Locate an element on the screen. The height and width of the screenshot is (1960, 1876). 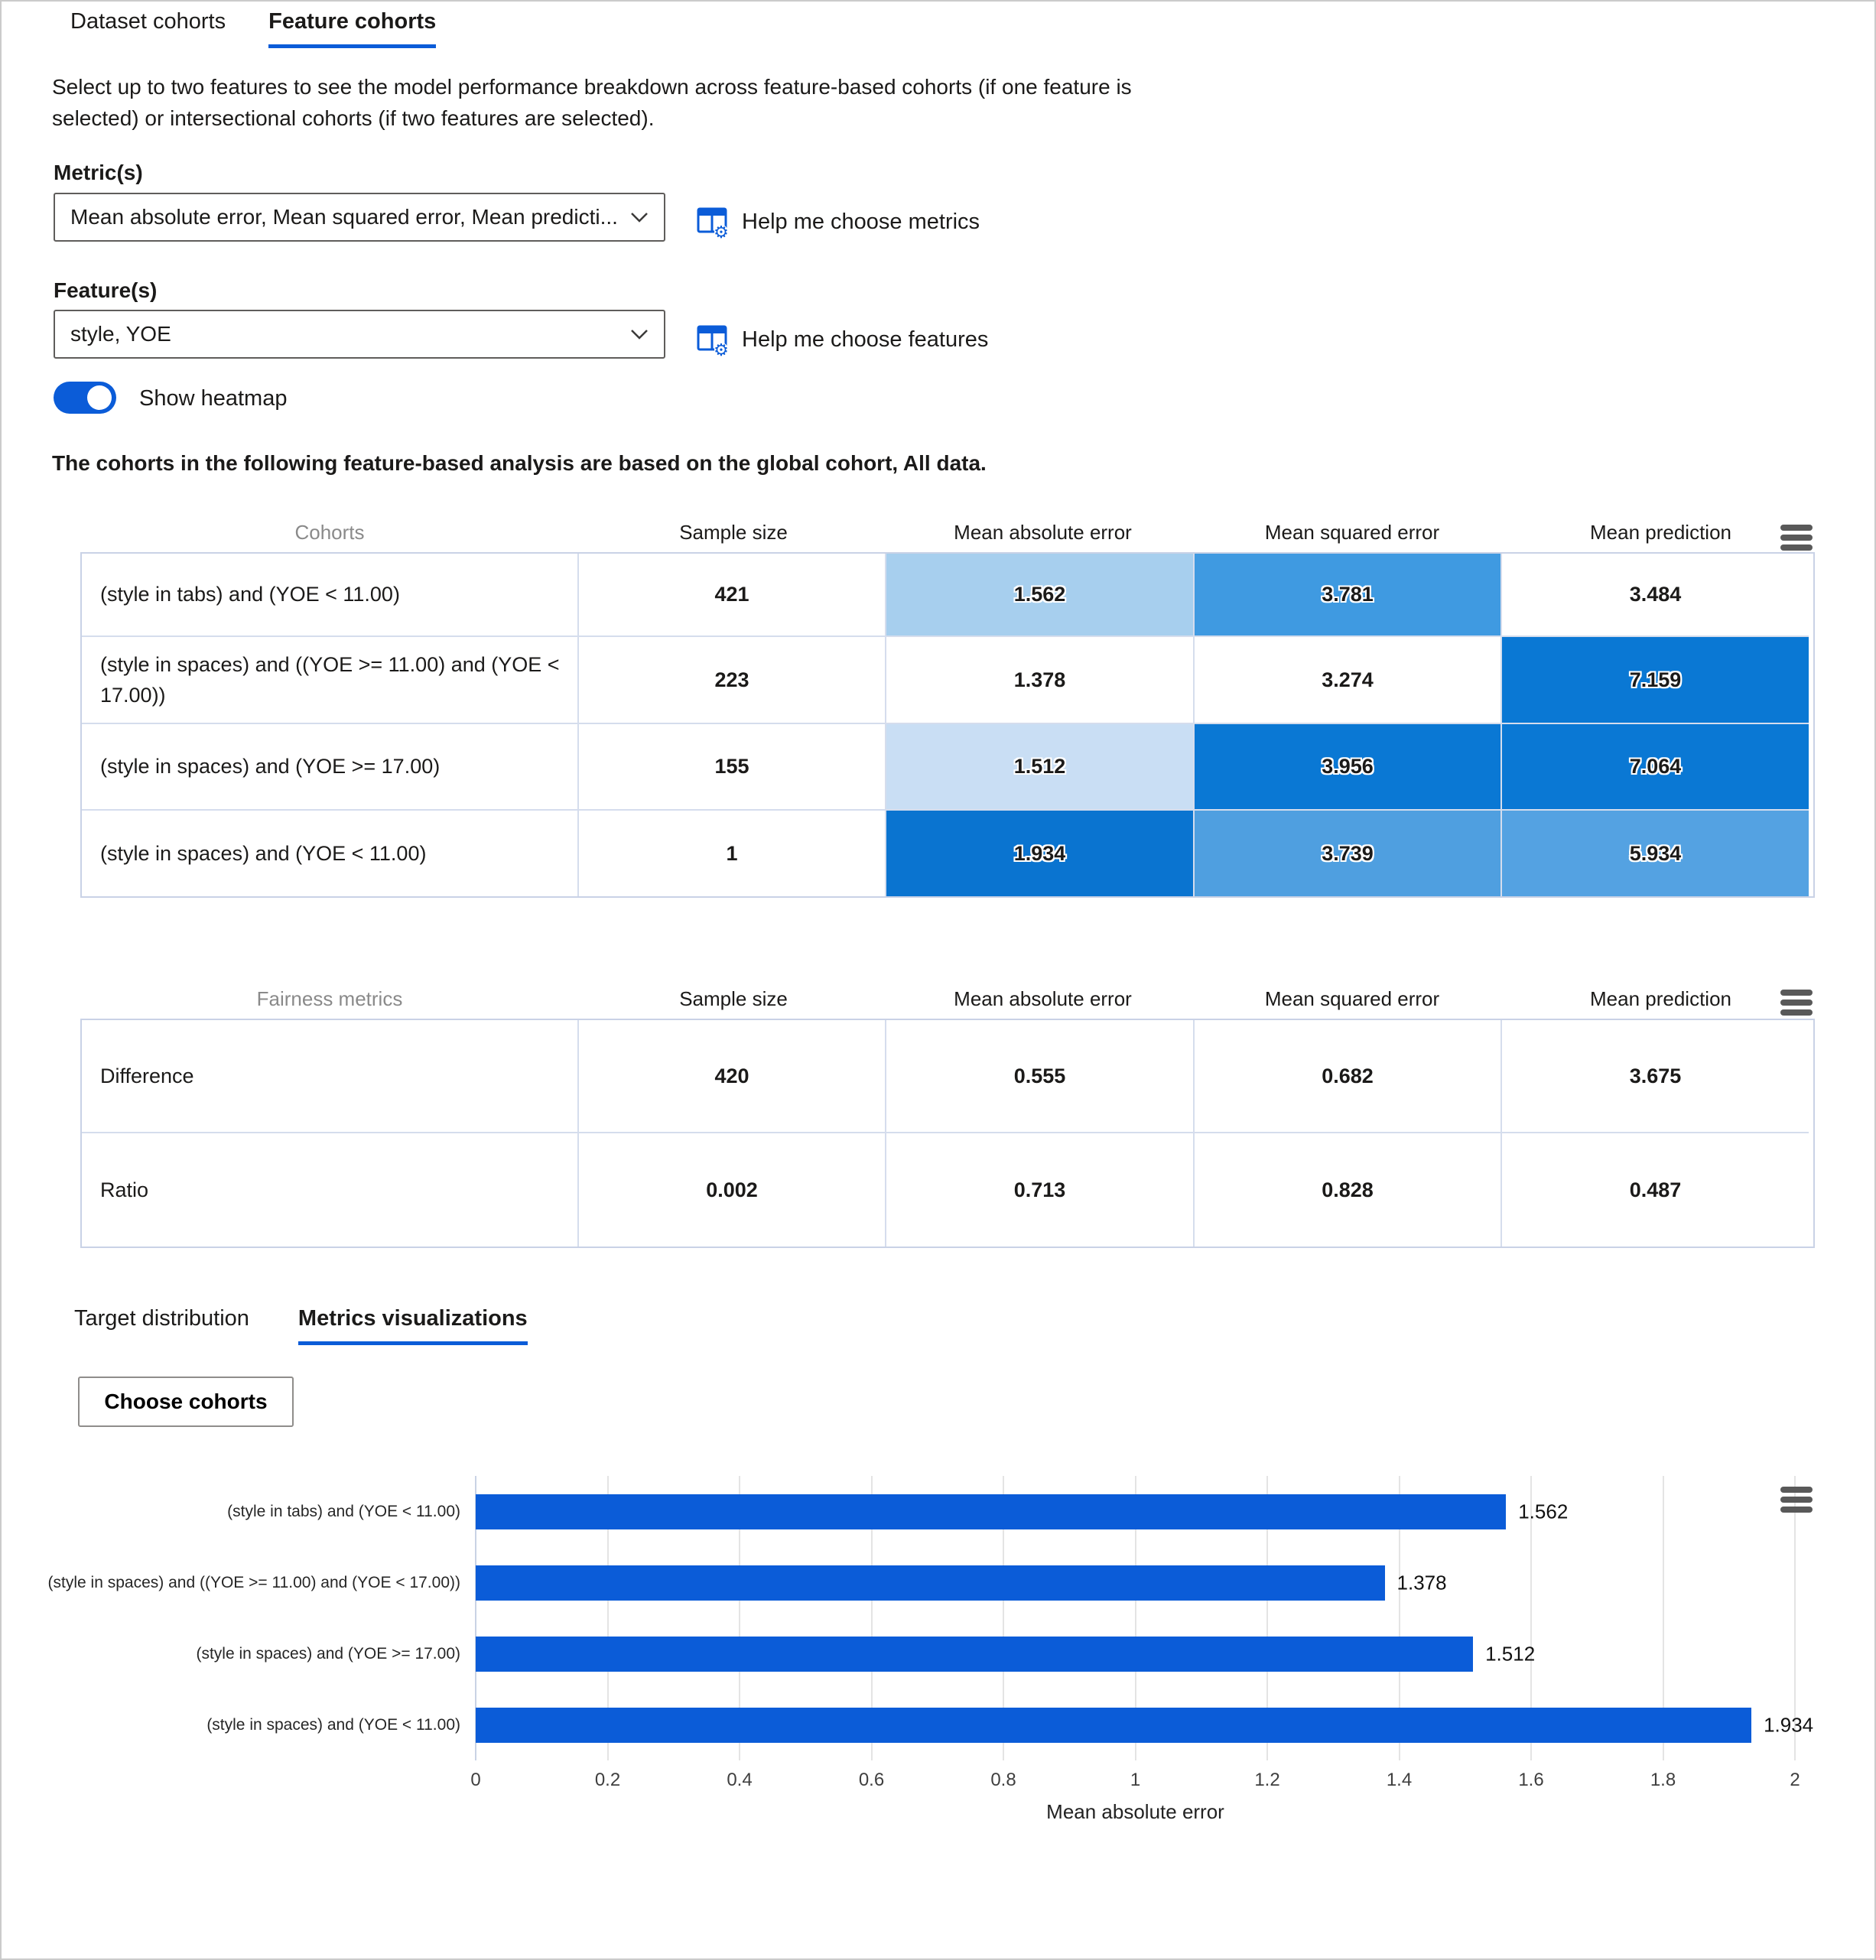
help-choose-metrics-link: ⚙ Help me choose metrics is located at coordinates (838, 222).